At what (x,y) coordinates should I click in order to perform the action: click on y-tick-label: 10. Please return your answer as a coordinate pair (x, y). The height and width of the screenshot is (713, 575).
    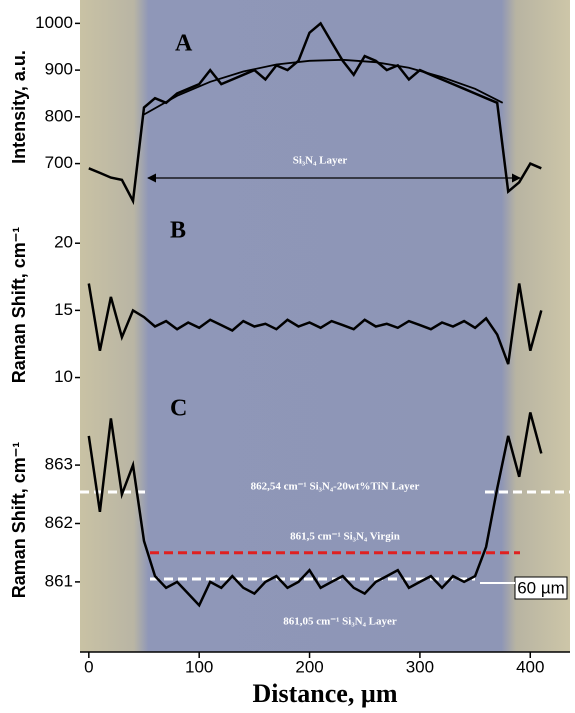
    Looking at the image, I should click on (63, 376).